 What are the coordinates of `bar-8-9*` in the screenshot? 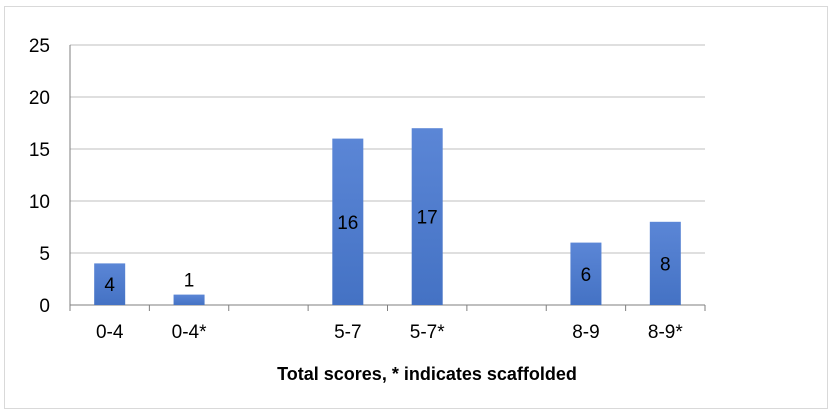 It's located at (665, 263).